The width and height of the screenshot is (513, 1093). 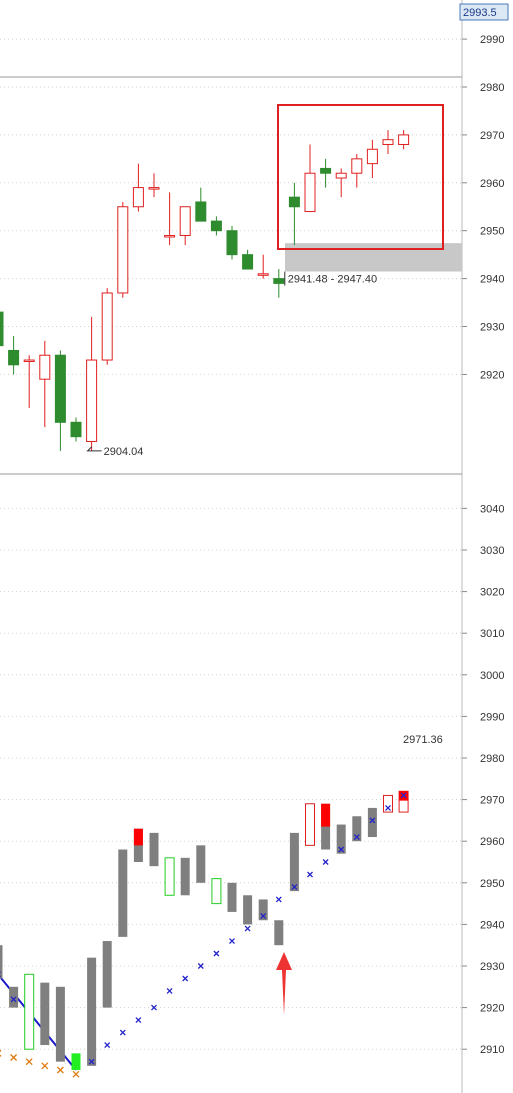 I want to click on low-arrow-icon, so click(x=94, y=449).